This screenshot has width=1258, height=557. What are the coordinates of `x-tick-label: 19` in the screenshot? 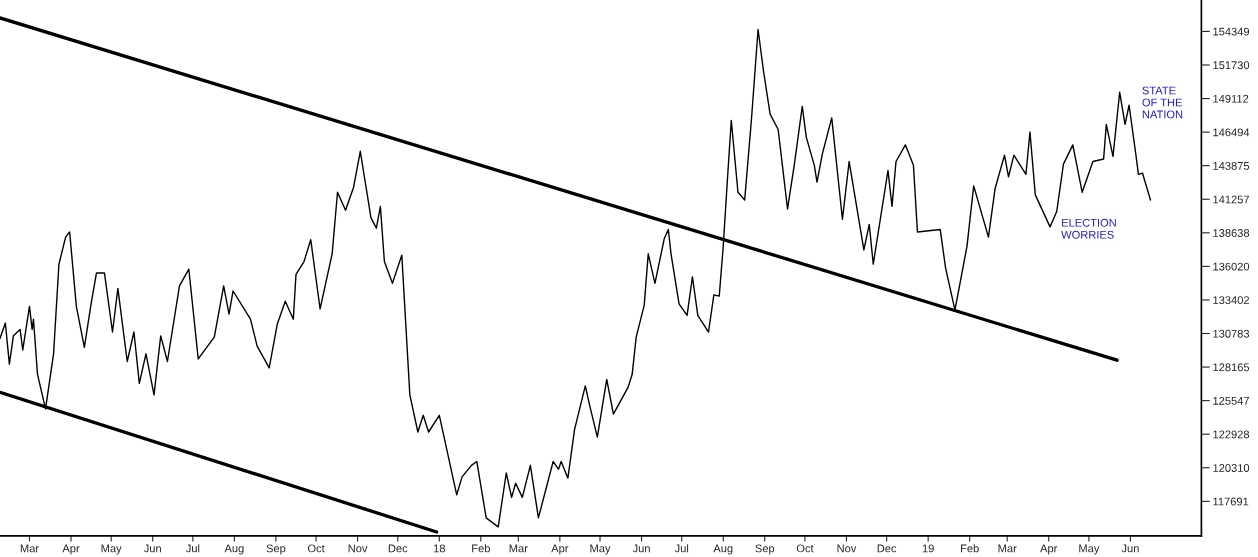 It's located at (928, 548).